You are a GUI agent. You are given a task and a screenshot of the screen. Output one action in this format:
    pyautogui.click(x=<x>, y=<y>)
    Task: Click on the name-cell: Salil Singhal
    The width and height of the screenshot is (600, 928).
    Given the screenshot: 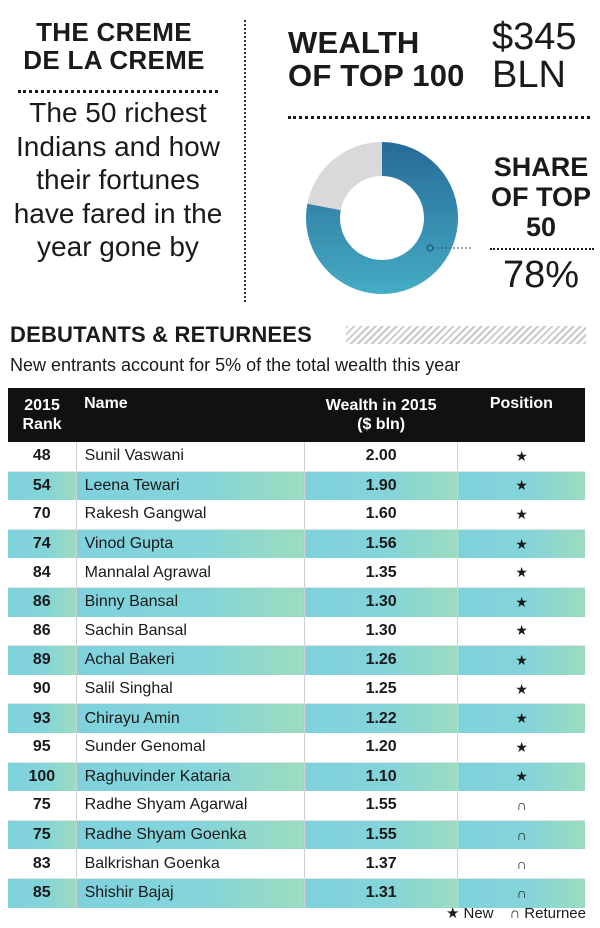 What is the action you would take?
    pyautogui.click(x=190, y=689)
    